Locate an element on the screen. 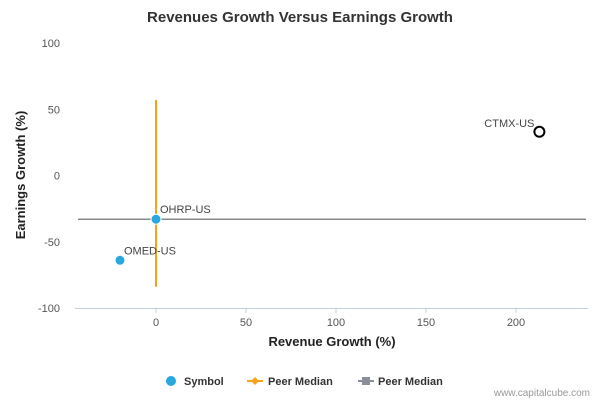 Image resolution: width=600 pixels, height=400 pixels. legend-circle-marker is located at coordinates (171, 381).